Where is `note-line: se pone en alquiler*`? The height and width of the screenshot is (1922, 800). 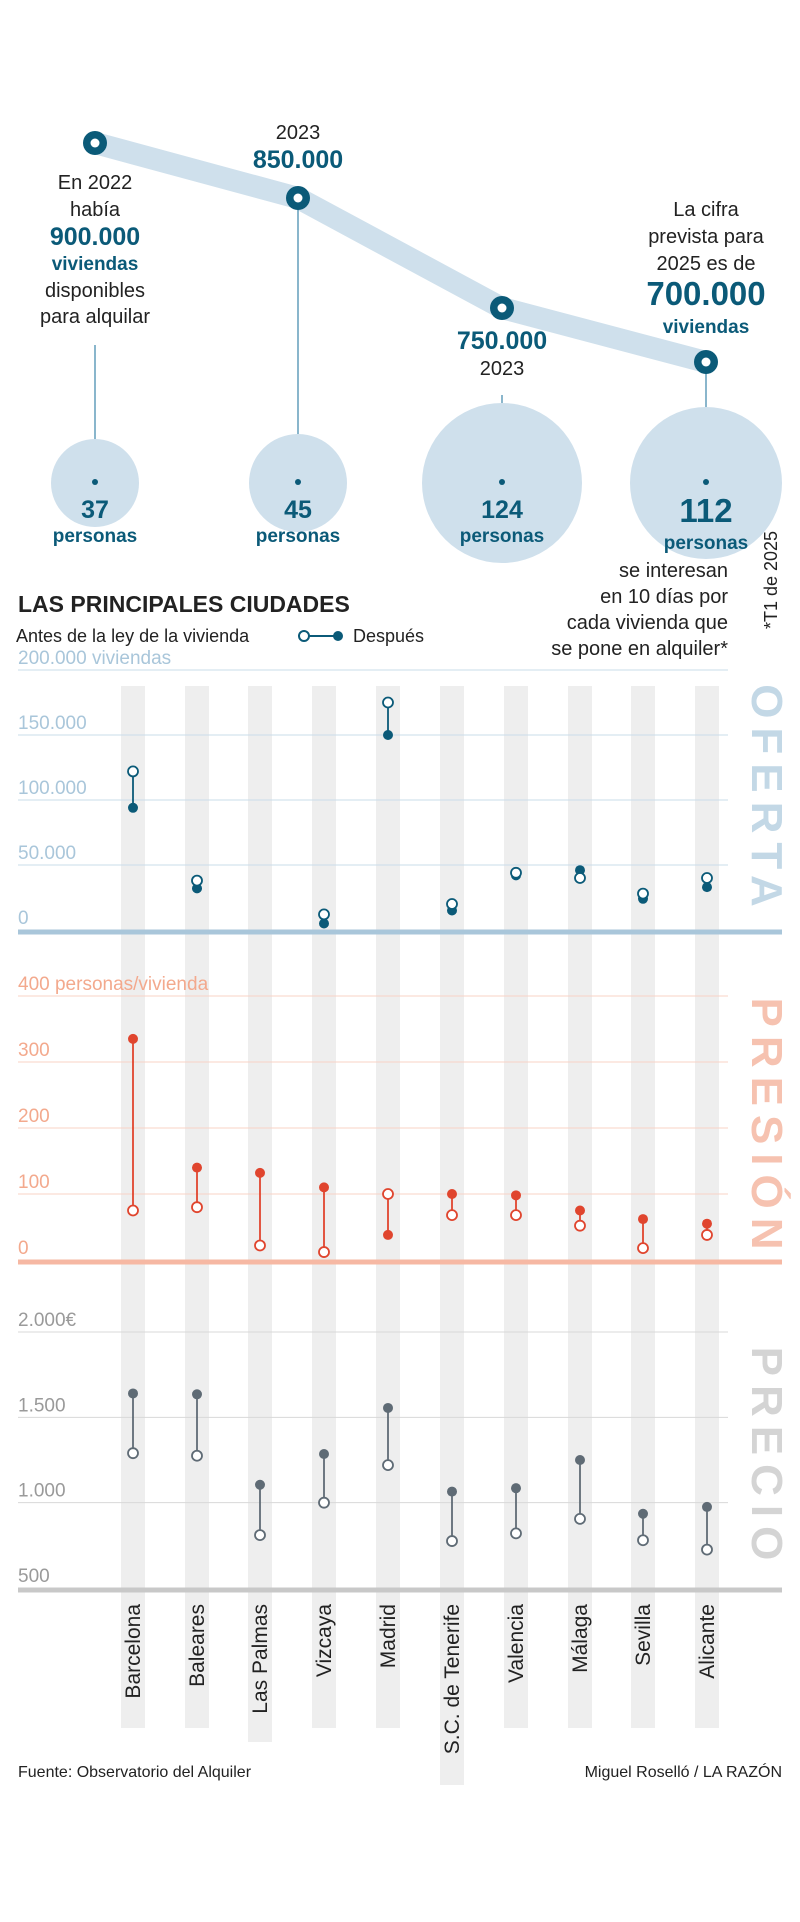
note-line: se pone en alquiler* is located at coordinates (639, 649).